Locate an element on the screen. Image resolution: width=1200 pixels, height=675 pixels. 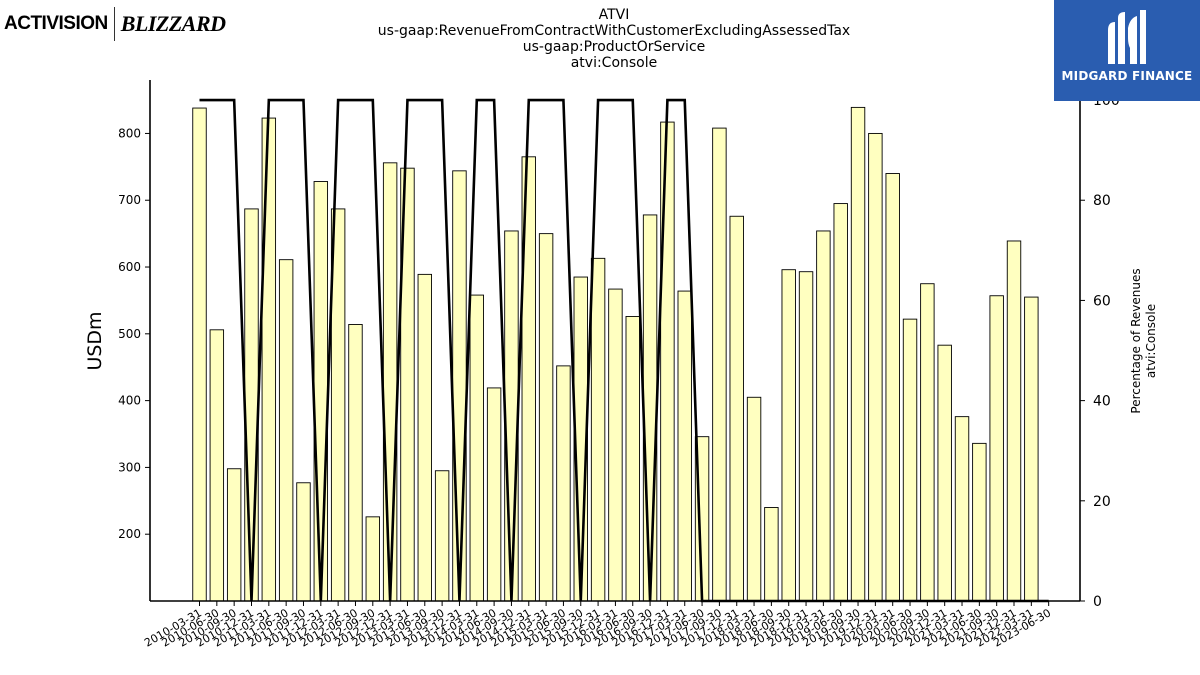
midgard-finance-logo: MIDGARD FINANCE is located at coordinates (1127, 50).